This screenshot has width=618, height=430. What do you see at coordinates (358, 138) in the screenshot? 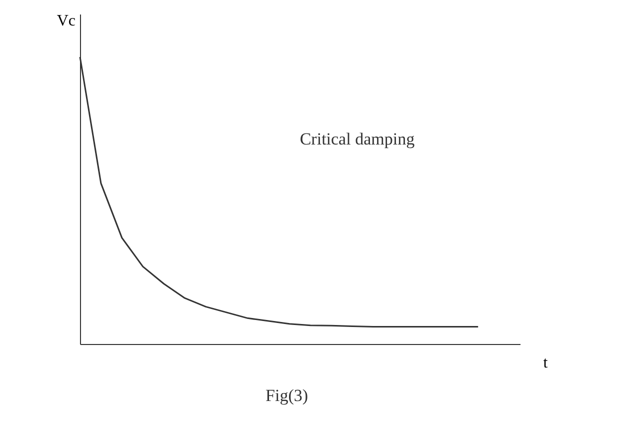
I see `annotation: Critical damping` at bounding box center [358, 138].